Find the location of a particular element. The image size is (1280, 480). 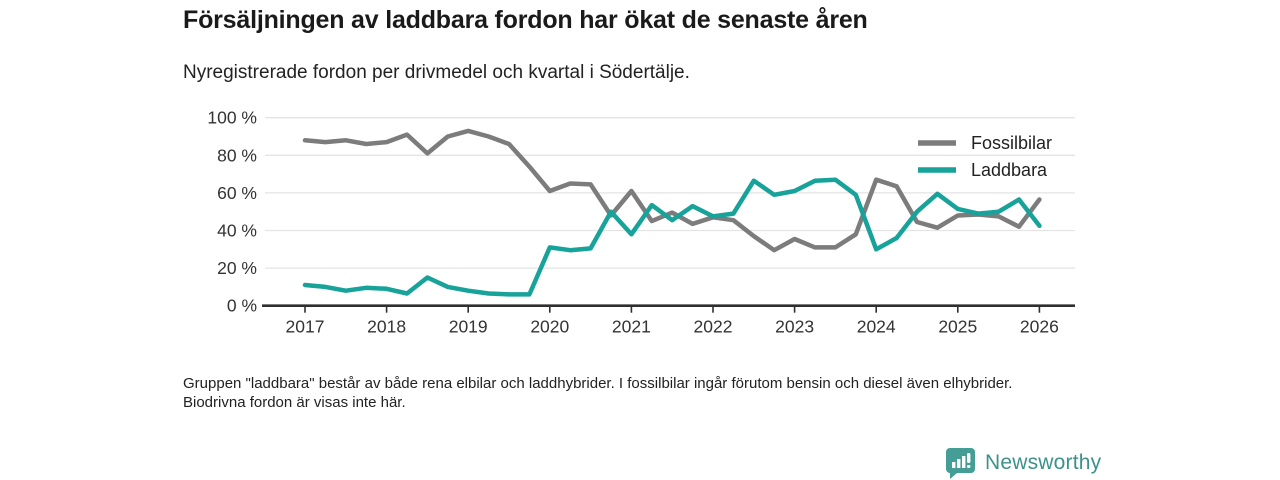

series-line-laddbara is located at coordinates (672, 237).